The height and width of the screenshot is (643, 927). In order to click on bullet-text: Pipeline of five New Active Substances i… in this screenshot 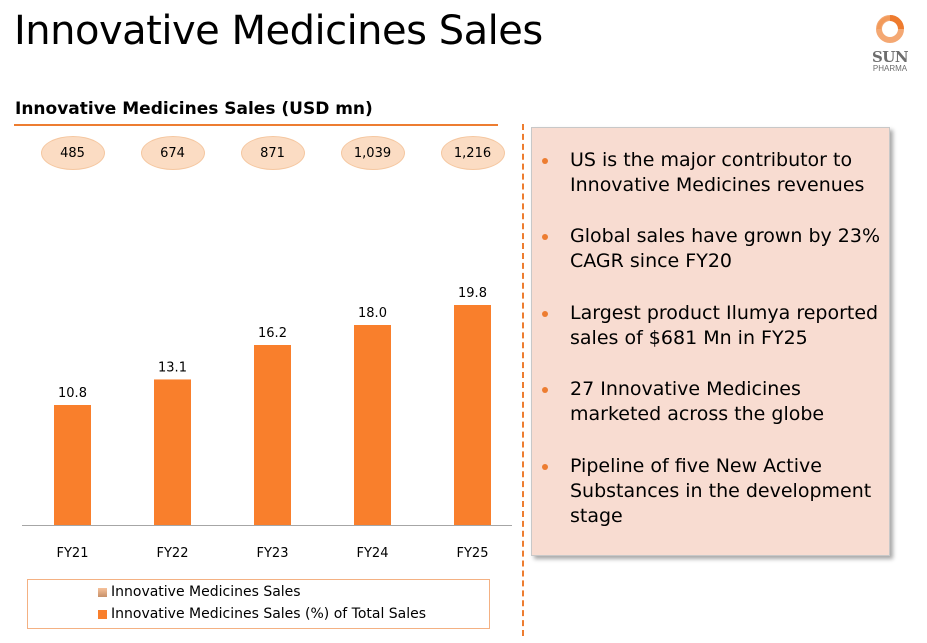, I will do `click(721, 491)`.